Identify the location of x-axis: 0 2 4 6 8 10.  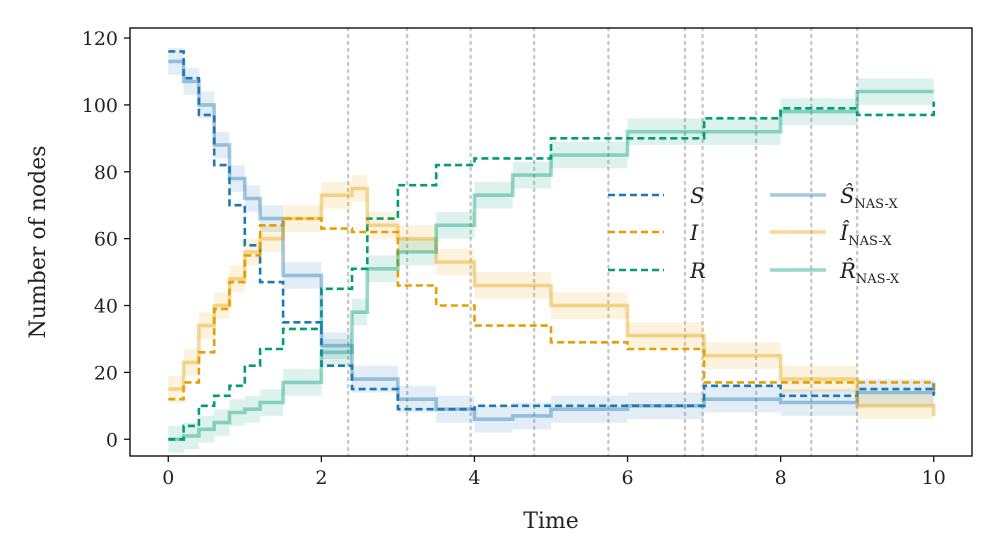
(554, 472).